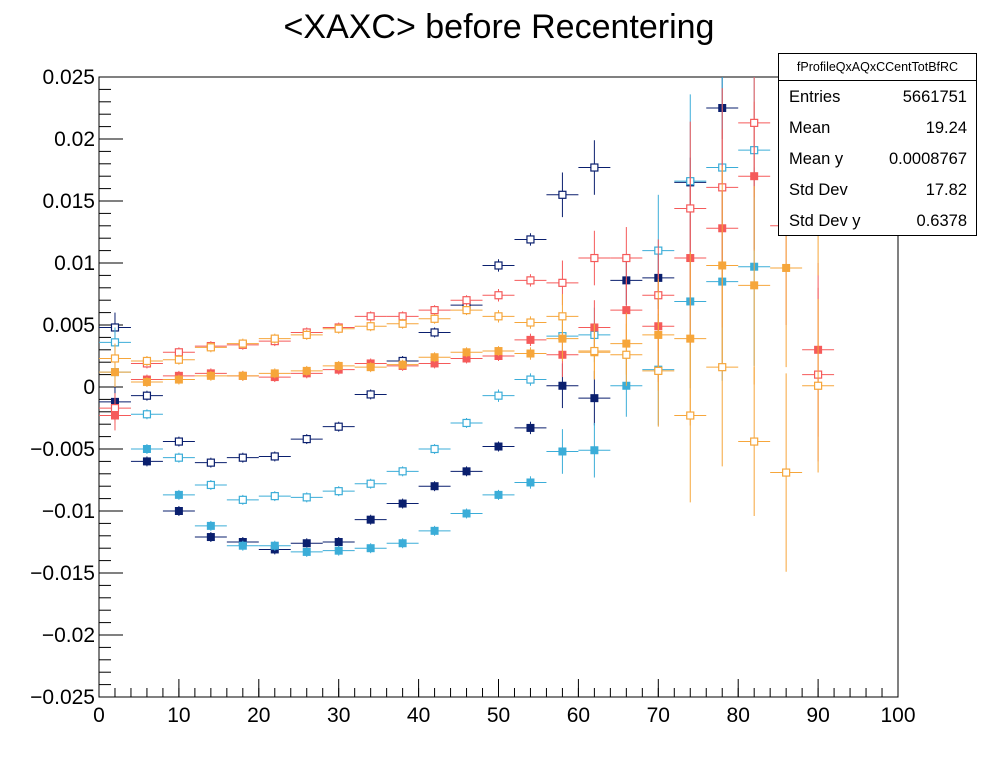  Describe the element at coordinates (810, 128) in the screenshot. I see `stats-label: Mean` at that location.